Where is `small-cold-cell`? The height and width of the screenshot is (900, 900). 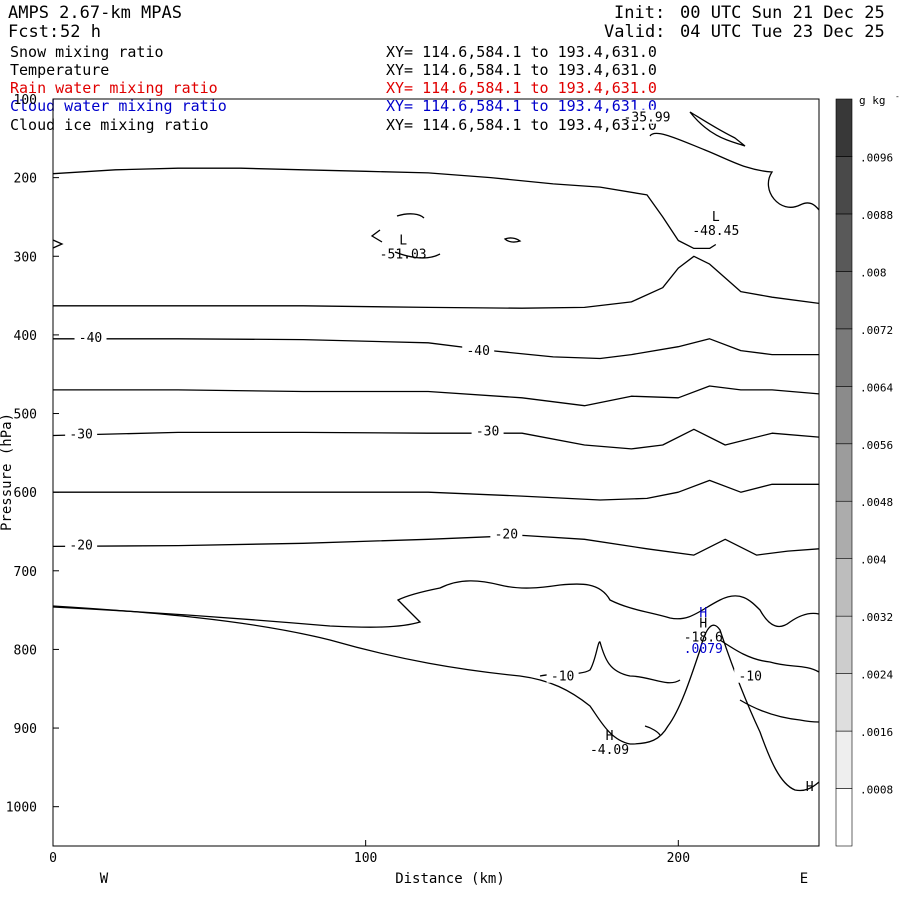
small-cold-cell is located at coordinates (512, 240).